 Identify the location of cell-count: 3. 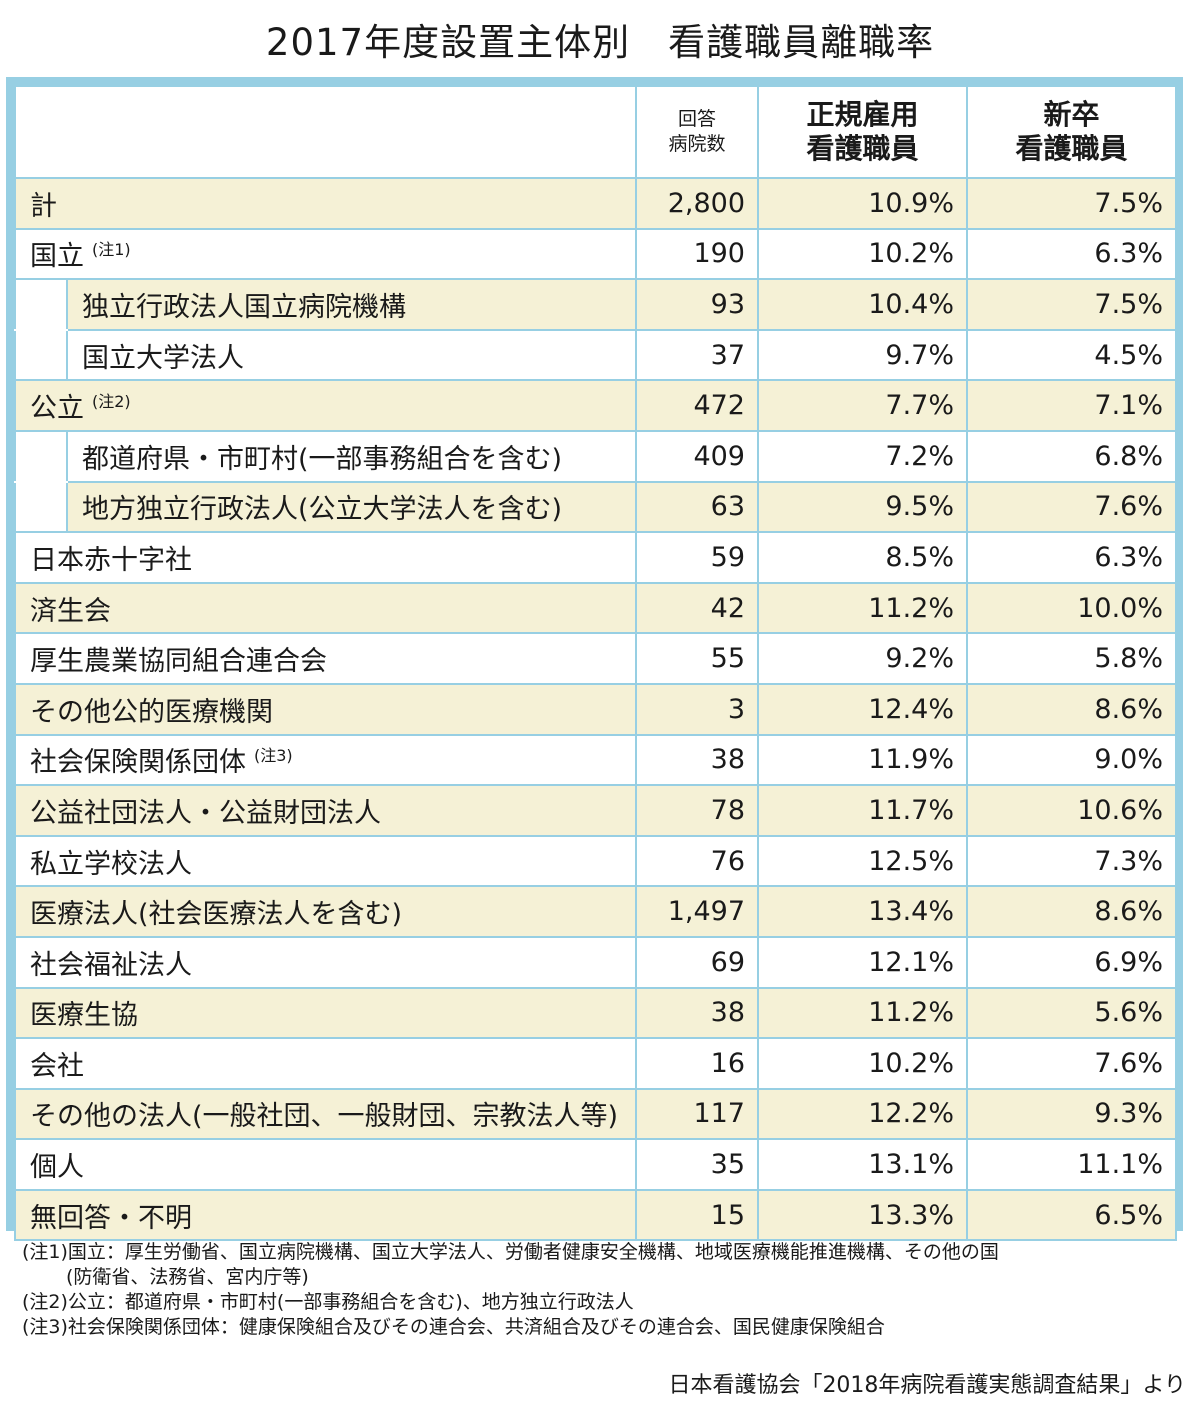
(697, 709).